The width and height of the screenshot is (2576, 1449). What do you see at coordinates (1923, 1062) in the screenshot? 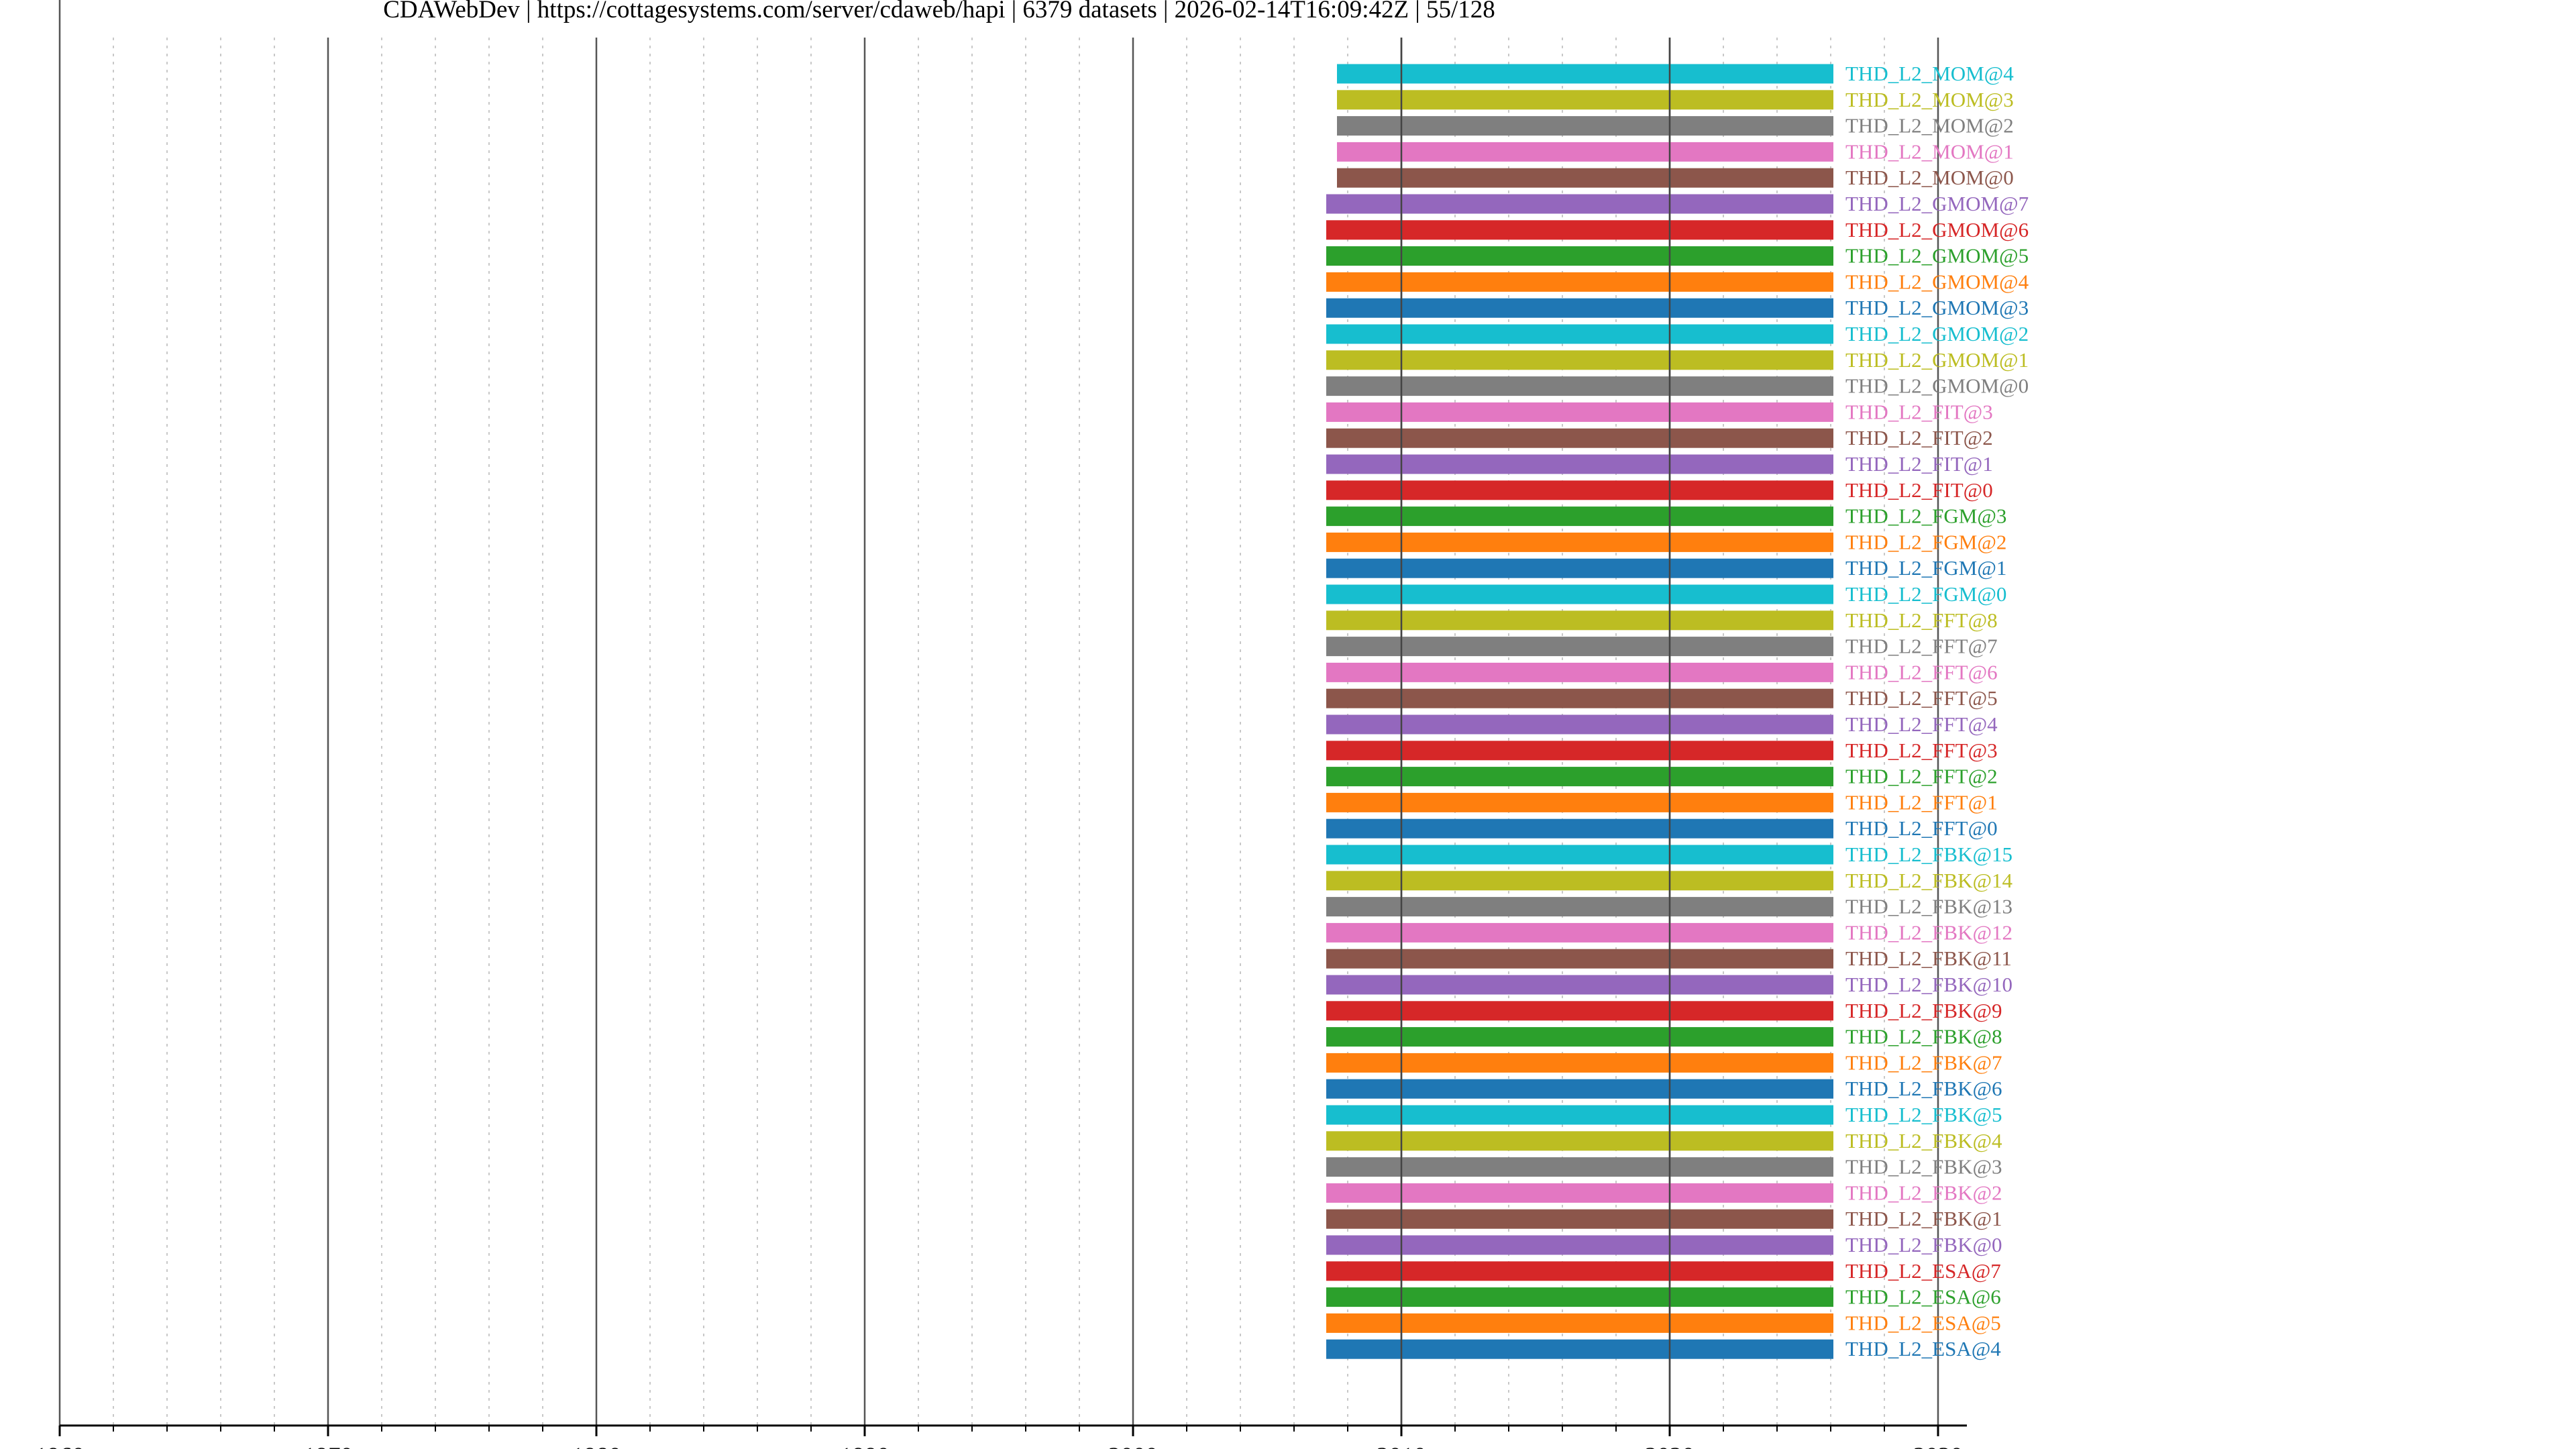
I see `bar-label: THD_L2_FBK@7` at bounding box center [1923, 1062].